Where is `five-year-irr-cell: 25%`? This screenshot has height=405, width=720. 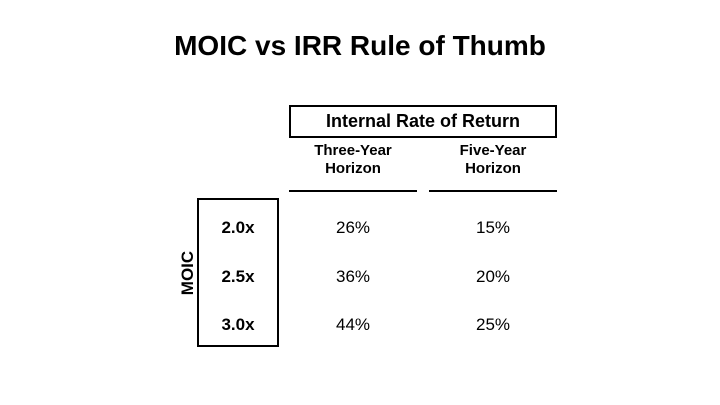
five-year-irr-cell: 25% is located at coordinates (493, 324).